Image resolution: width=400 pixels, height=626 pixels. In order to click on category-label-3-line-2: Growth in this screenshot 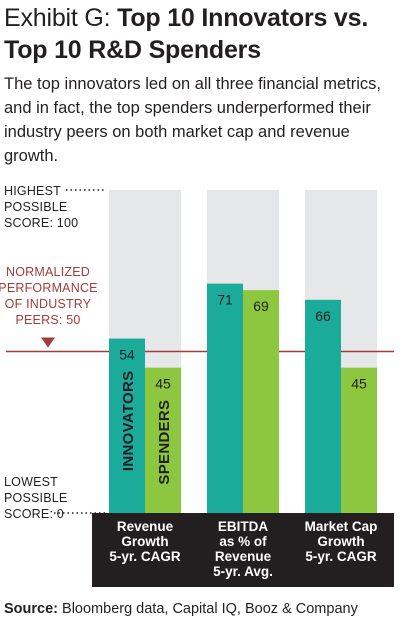, I will do `click(340, 541)`.